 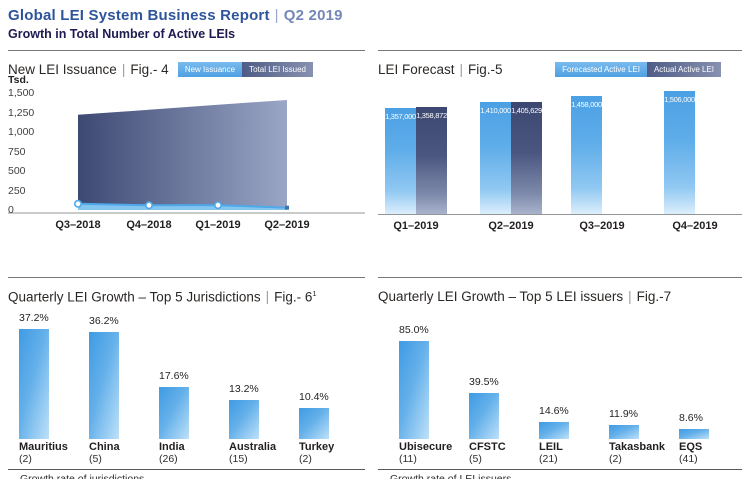 What do you see at coordinates (149, 69) in the screenshot?
I see `figure-label: Fig.- 4` at bounding box center [149, 69].